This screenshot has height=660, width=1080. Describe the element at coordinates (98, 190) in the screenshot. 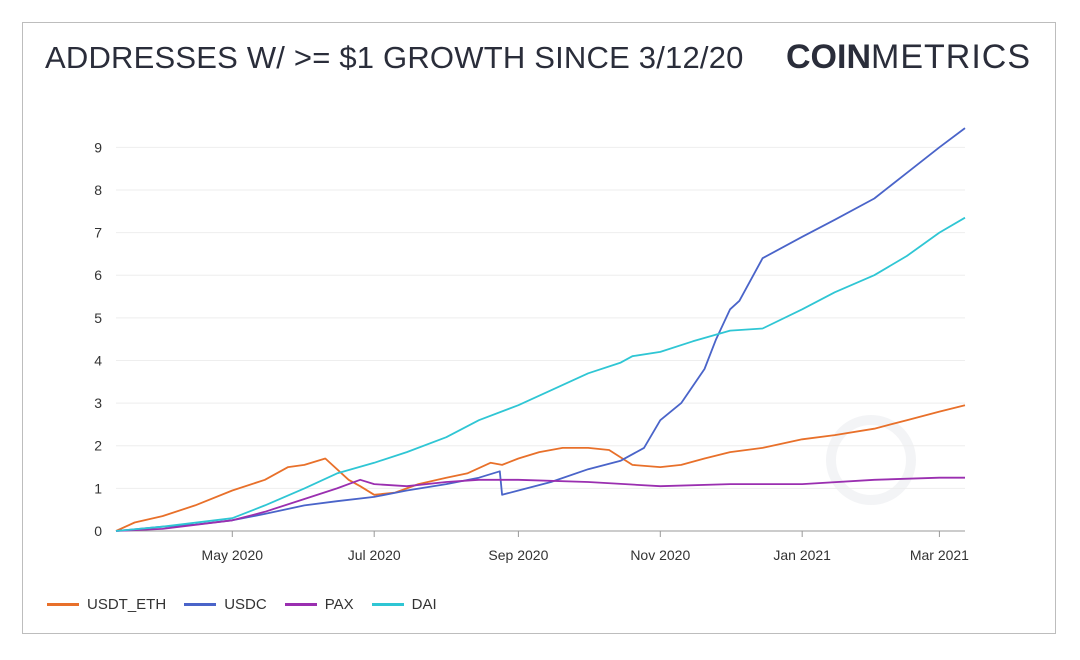

I see `y-tick-label: 8` at that location.